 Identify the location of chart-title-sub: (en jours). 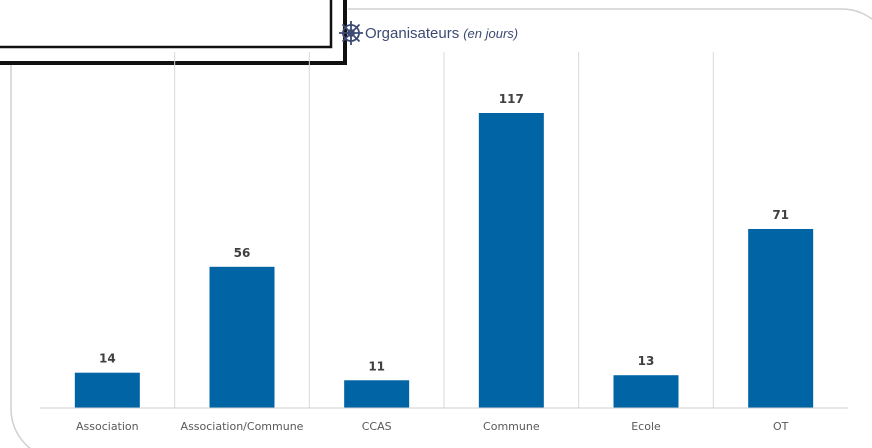
(490, 33).